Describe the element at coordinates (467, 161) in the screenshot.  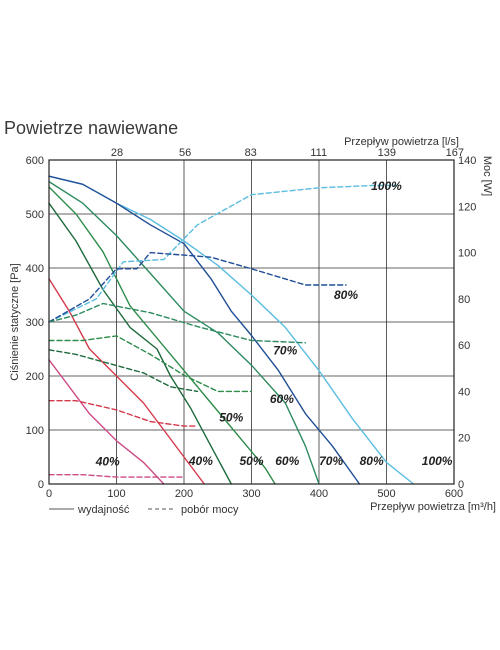
I see `y2-tick-label: 140` at that location.